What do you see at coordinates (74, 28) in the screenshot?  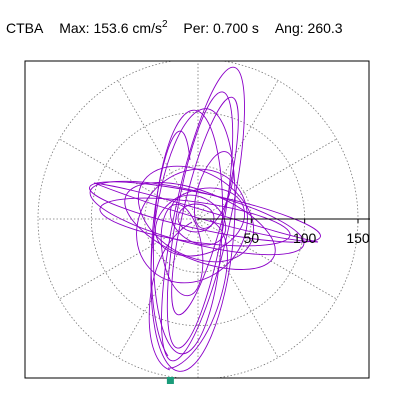 I see `max-label: Max:` at bounding box center [74, 28].